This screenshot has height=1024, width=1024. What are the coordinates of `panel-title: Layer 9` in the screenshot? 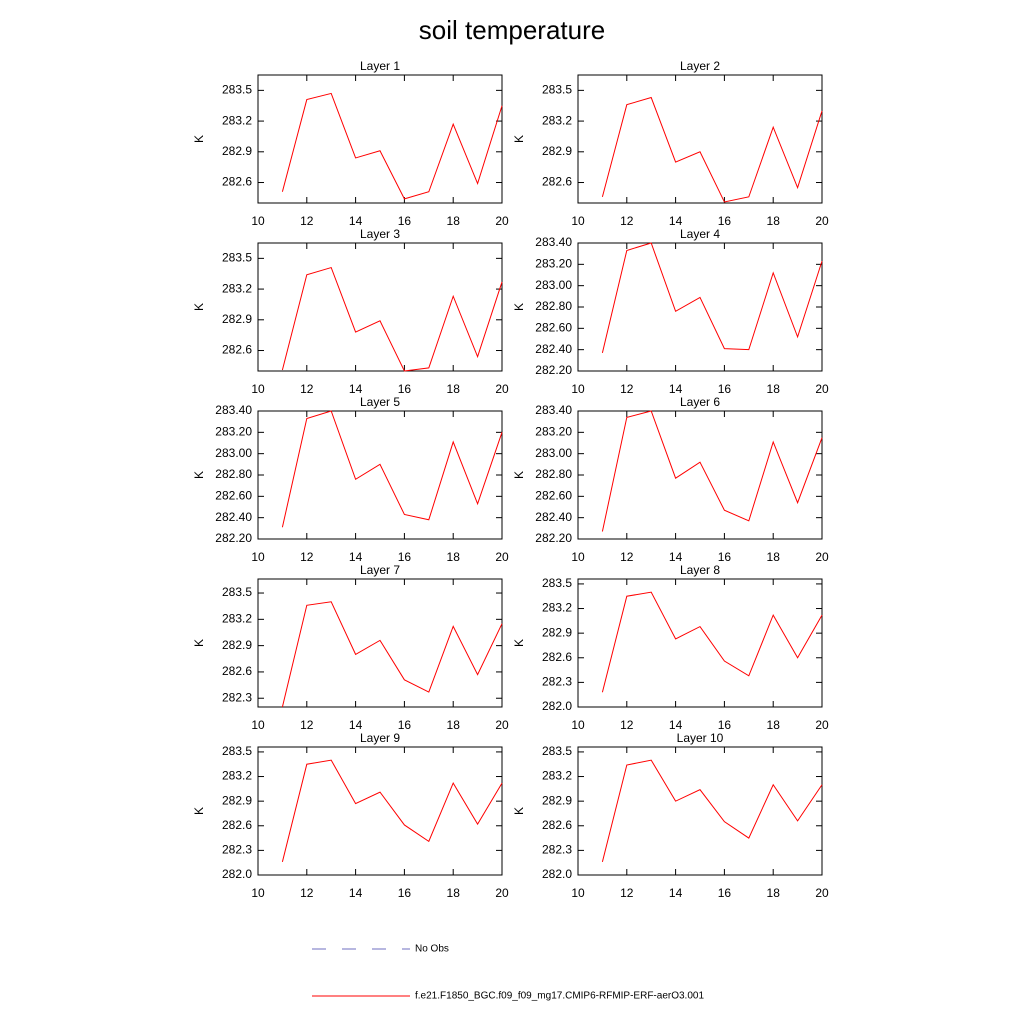 It's located at (380, 738).